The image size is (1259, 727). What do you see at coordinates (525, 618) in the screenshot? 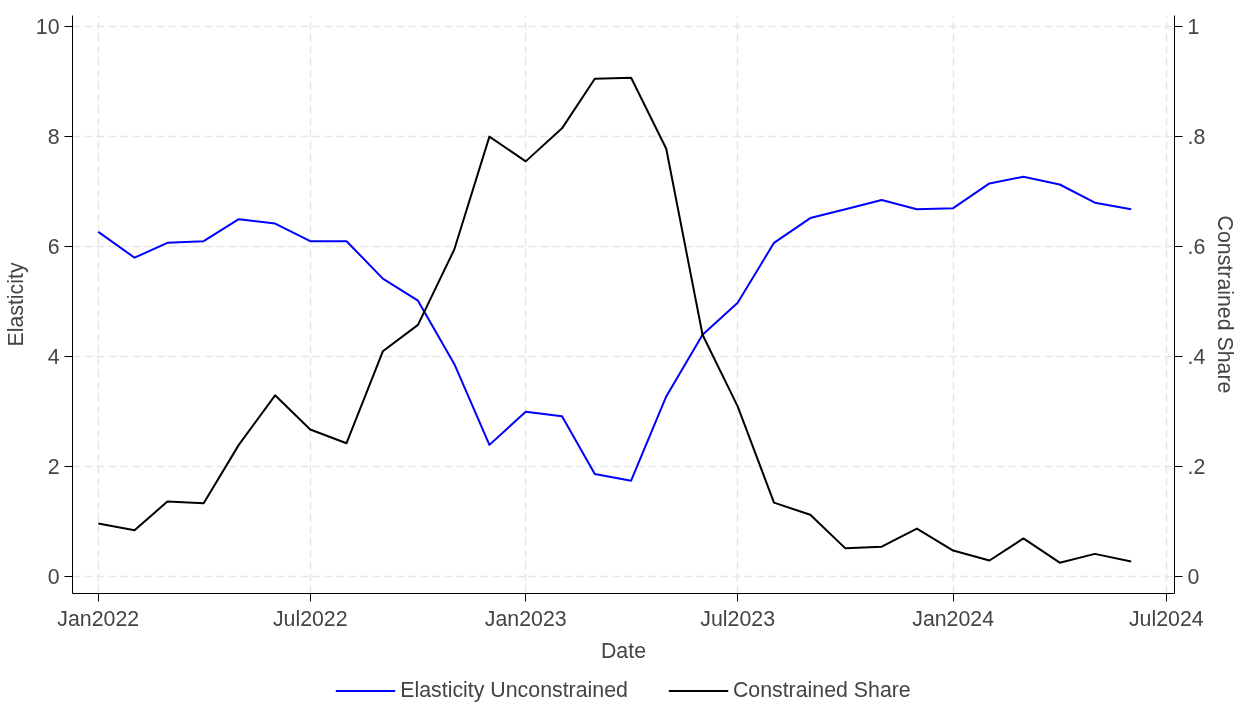
I see `x-tick-label: Jan2023` at bounding box center [525, 618].